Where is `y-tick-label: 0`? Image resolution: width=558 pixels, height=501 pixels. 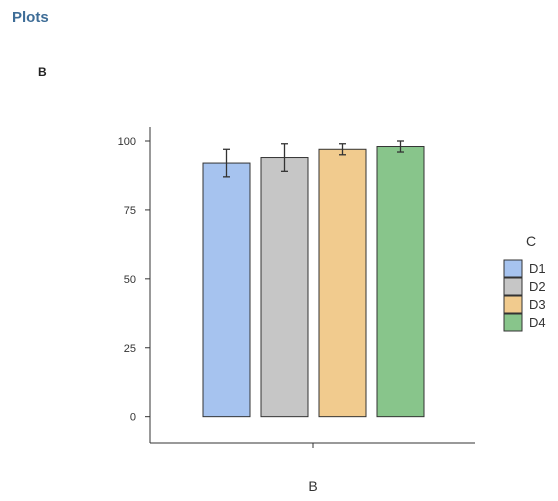 y-tick-label: 0 is located at coordinates (133, 418).